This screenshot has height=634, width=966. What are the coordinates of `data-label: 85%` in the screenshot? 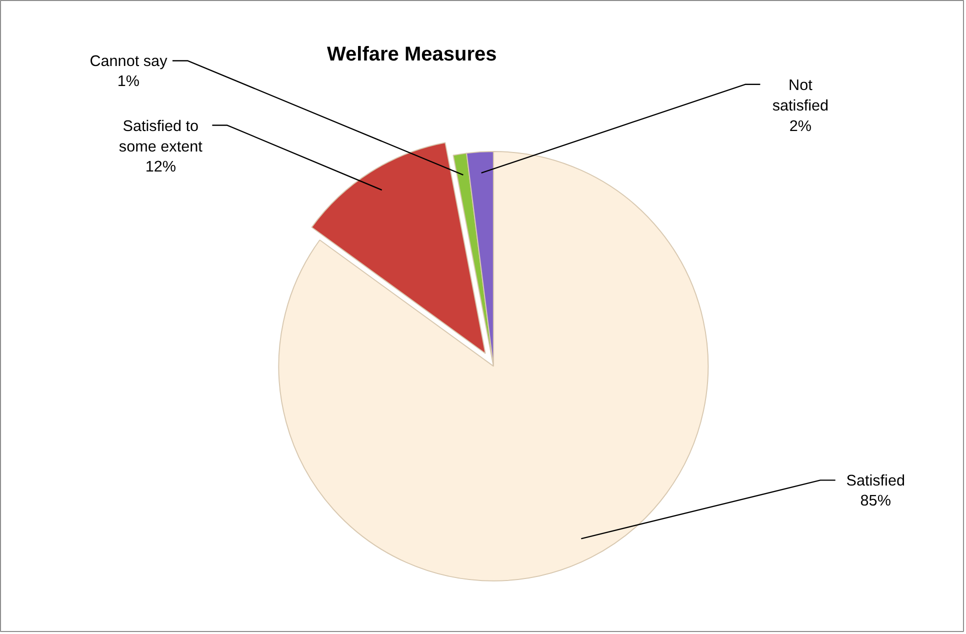 It's located at (876, 501).